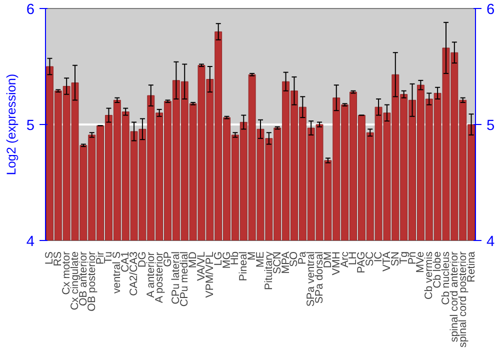 The height and width of the screenshot is (350, 500). I want to click on y2-tick-label: 6, so click(490, 10).